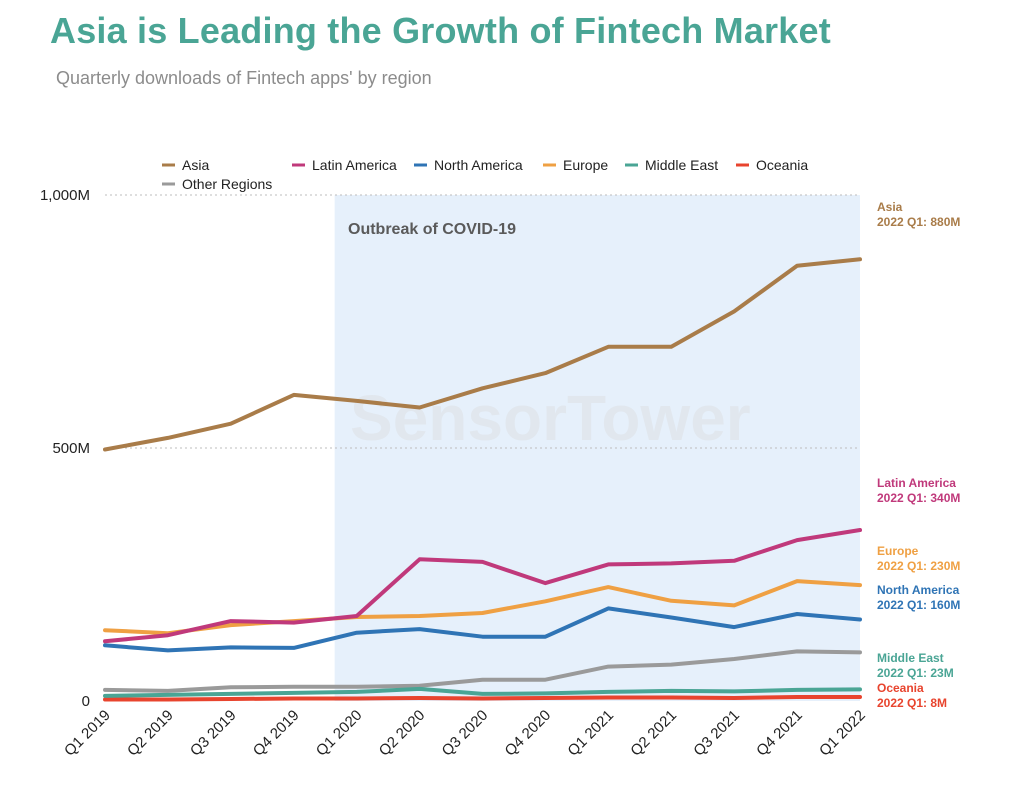 The width and height of the screenshot is (1024, 797). What do you see at coordinates (585, 165) in the screenshot?
I see `legend-label: Europe` at bounding box center [585, 165].